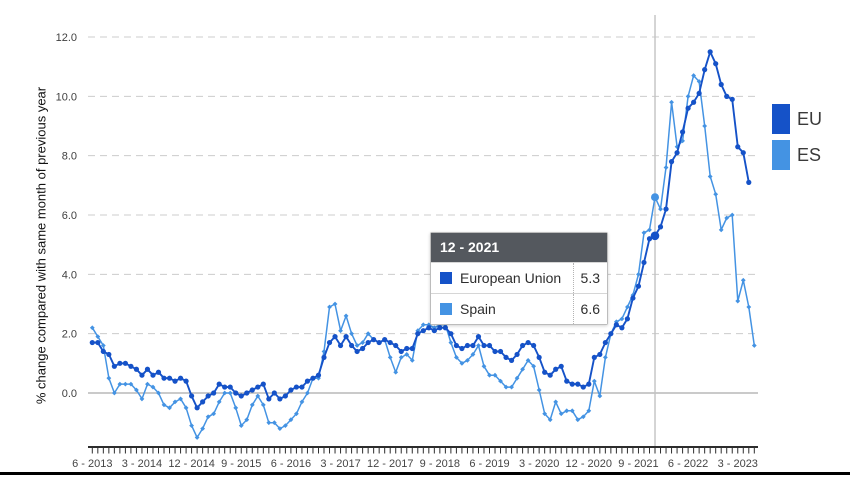 The width and height of the screenshot is (850, 480). What do you see at coordinates (519, 247) in the screenshot?
I see `tooltip-period: 12 - 2021` at bounding box center [519, 247].